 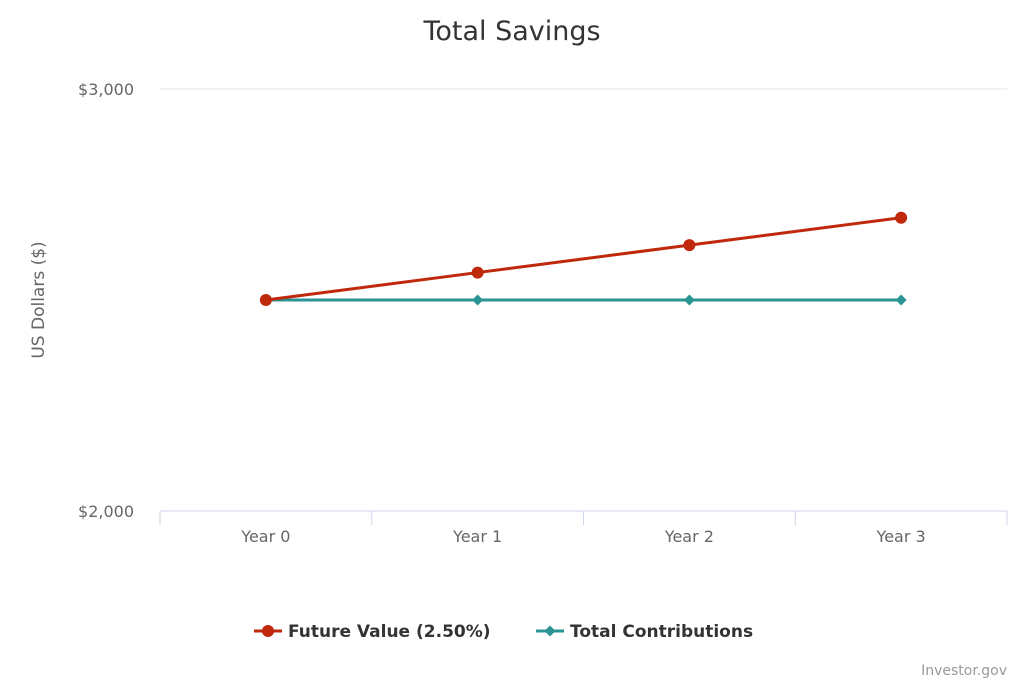 What do you see at coordinates (661, 632) in the screenshot?
I see `legend-label-total-contributions: Total Contributions` at bounding box center [661, 632].